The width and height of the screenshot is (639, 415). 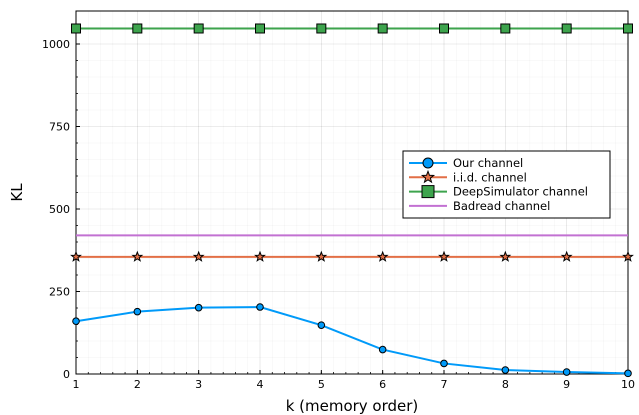 I want to click on series-i-i-d-channel, so click(x=352, y=256).